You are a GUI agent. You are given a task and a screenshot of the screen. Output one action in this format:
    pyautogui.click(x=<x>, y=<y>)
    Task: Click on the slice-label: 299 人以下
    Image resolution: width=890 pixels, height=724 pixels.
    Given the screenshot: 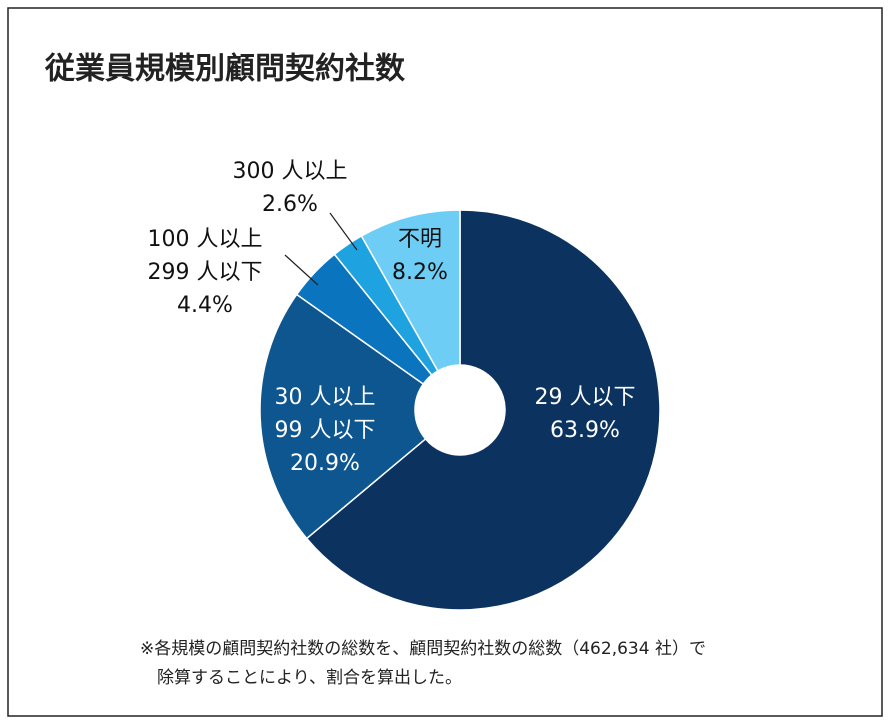 What is the action you would take?
    pyautogui.click(x=205, y=272)
    